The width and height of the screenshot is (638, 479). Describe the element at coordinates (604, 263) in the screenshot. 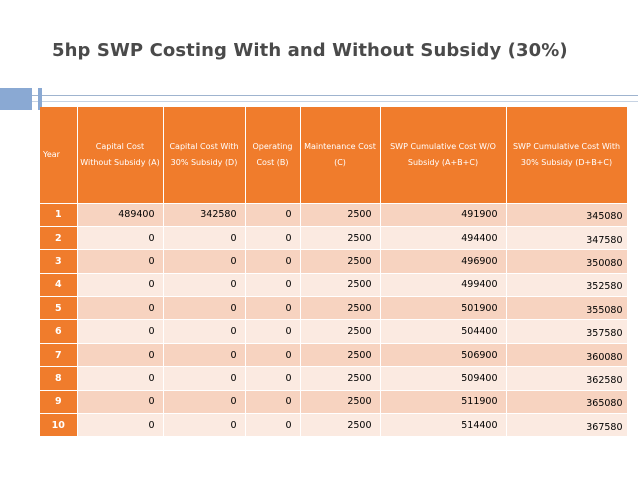

I see `cell-value: 350080` at that location.